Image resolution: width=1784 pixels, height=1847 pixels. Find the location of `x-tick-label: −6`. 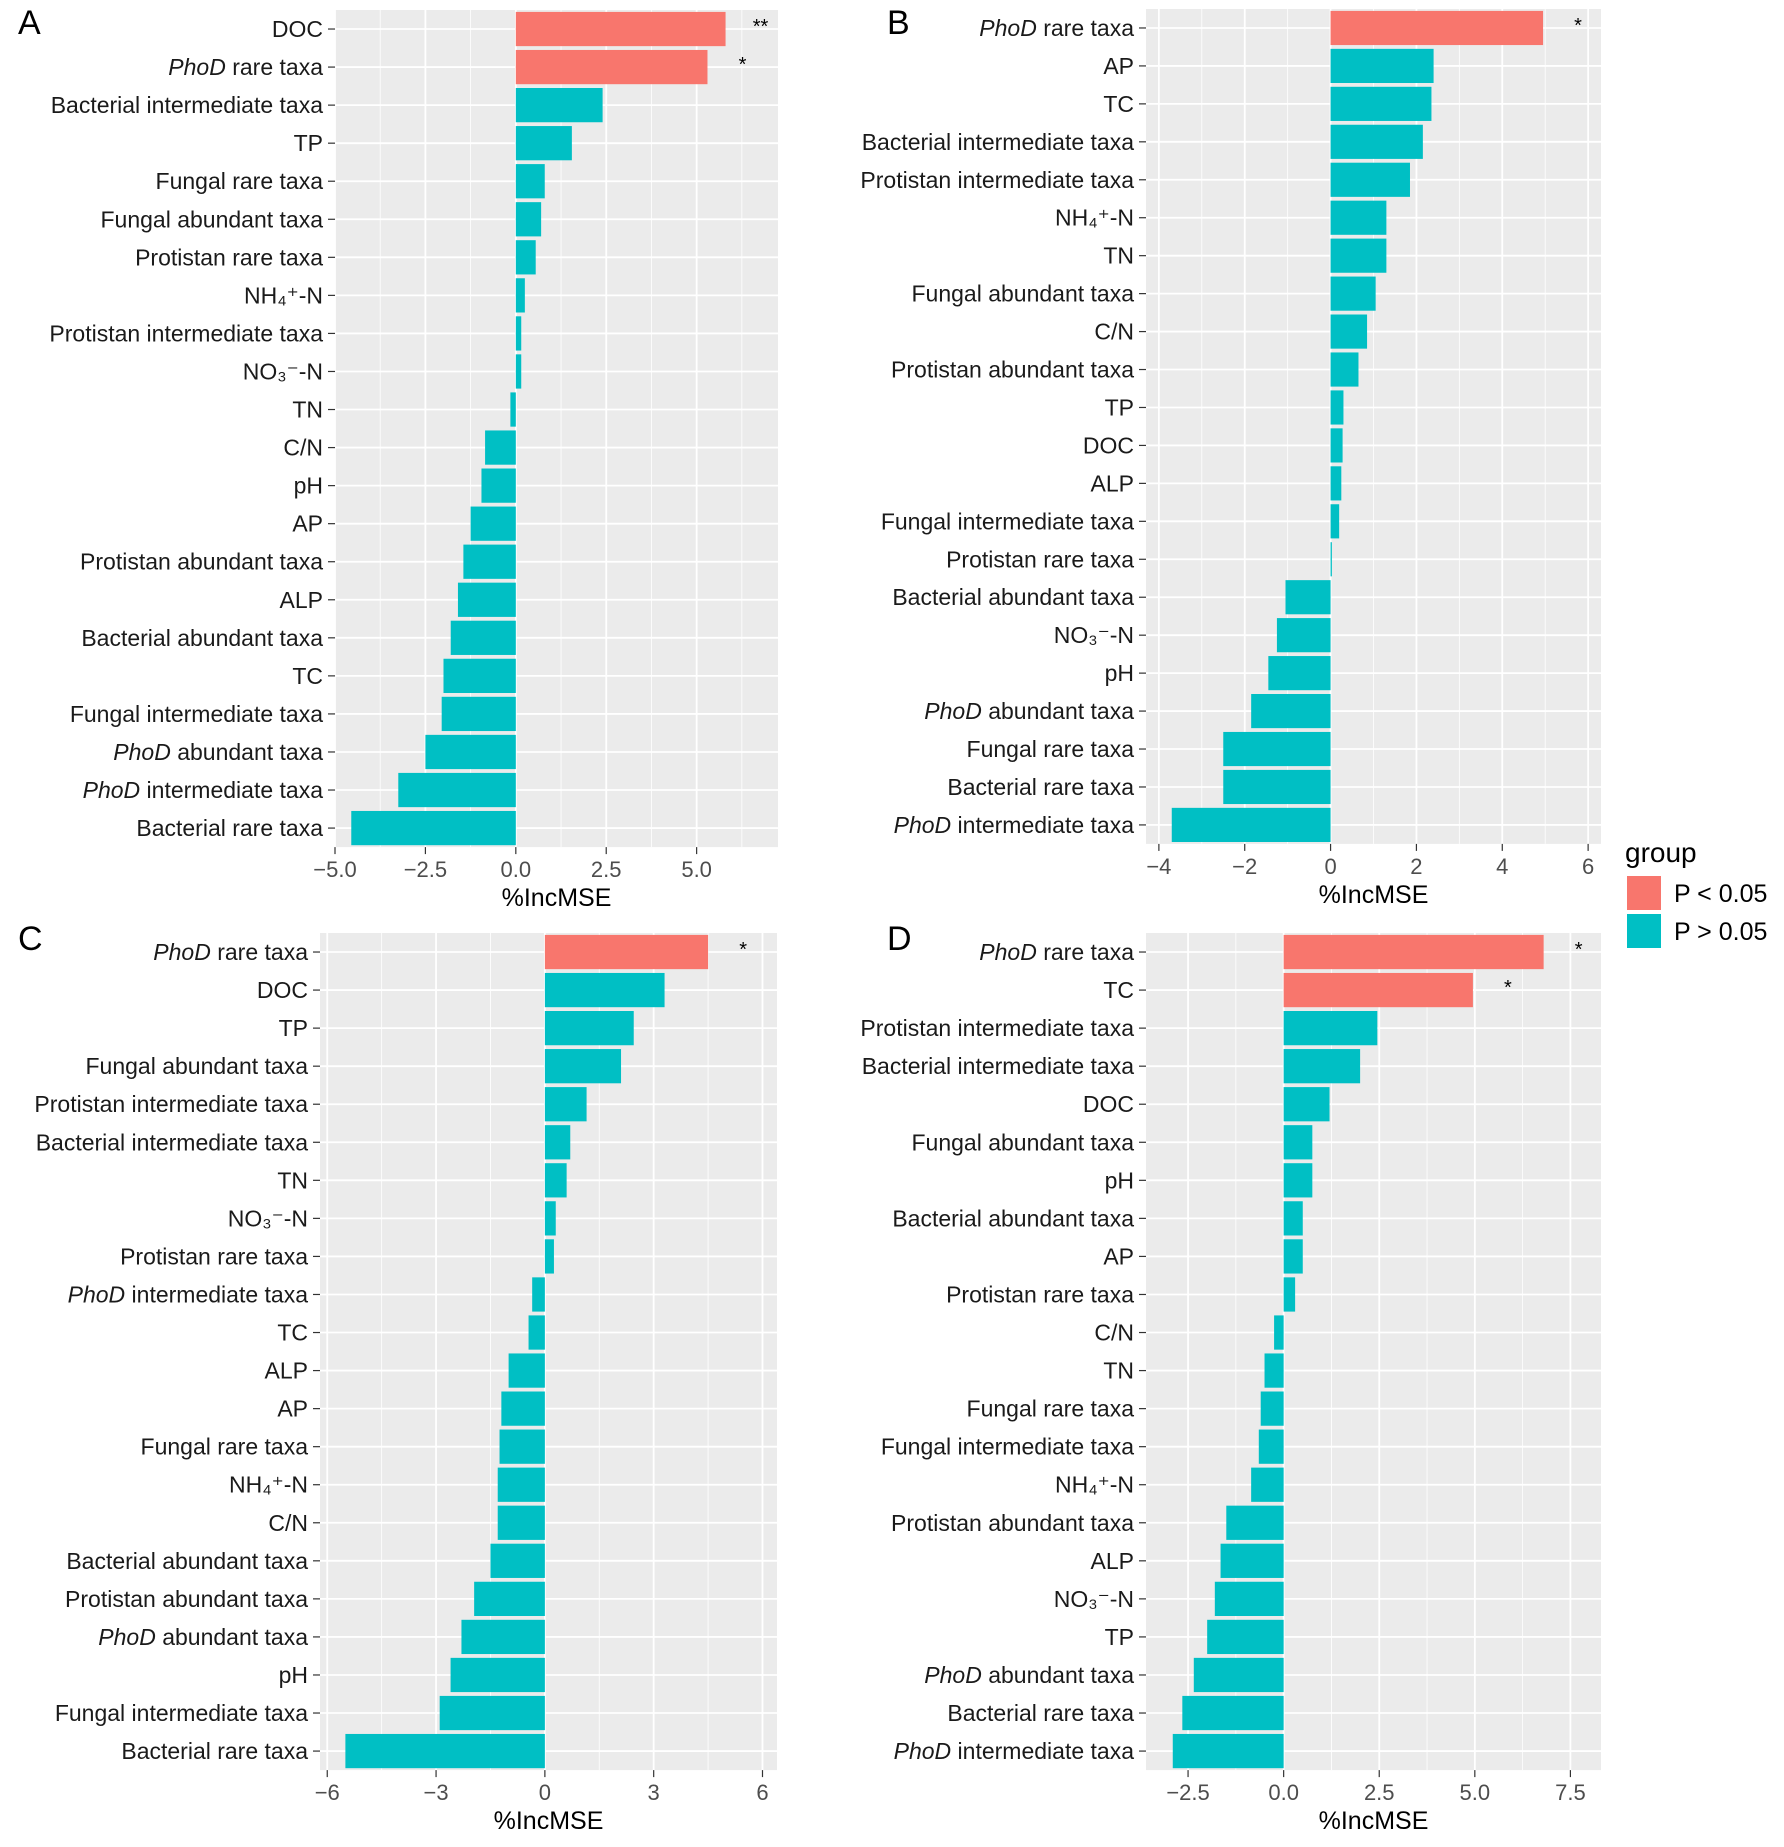

x-tick-label: −6 is located at coordinates (327, 1792).